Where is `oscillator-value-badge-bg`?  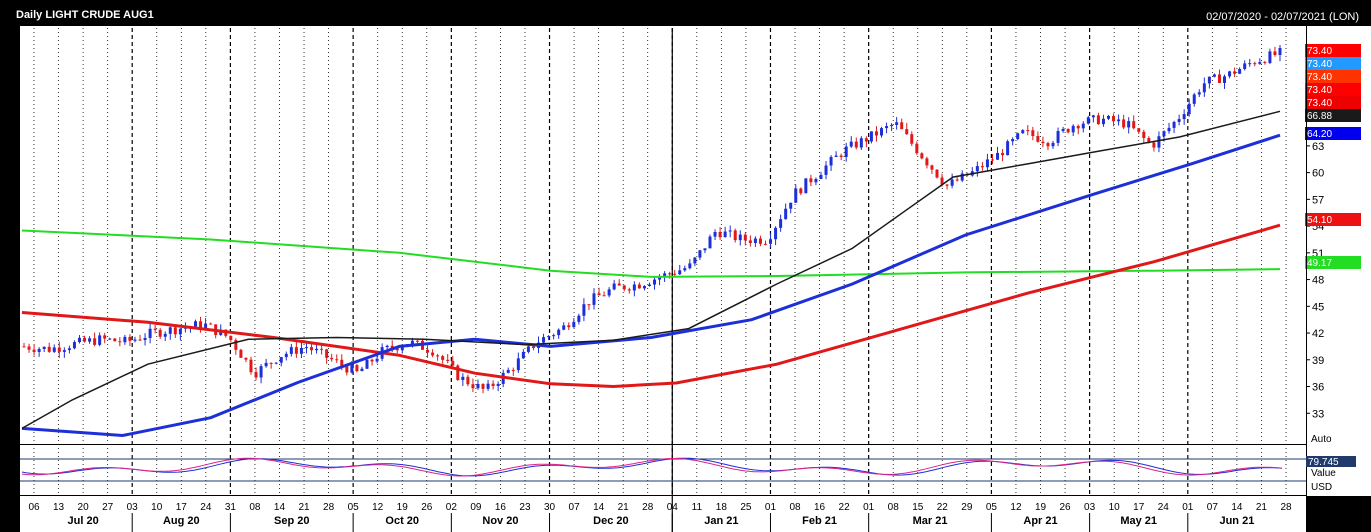
oscillator-value-badge-bg is located at coordinates (1331, 461).